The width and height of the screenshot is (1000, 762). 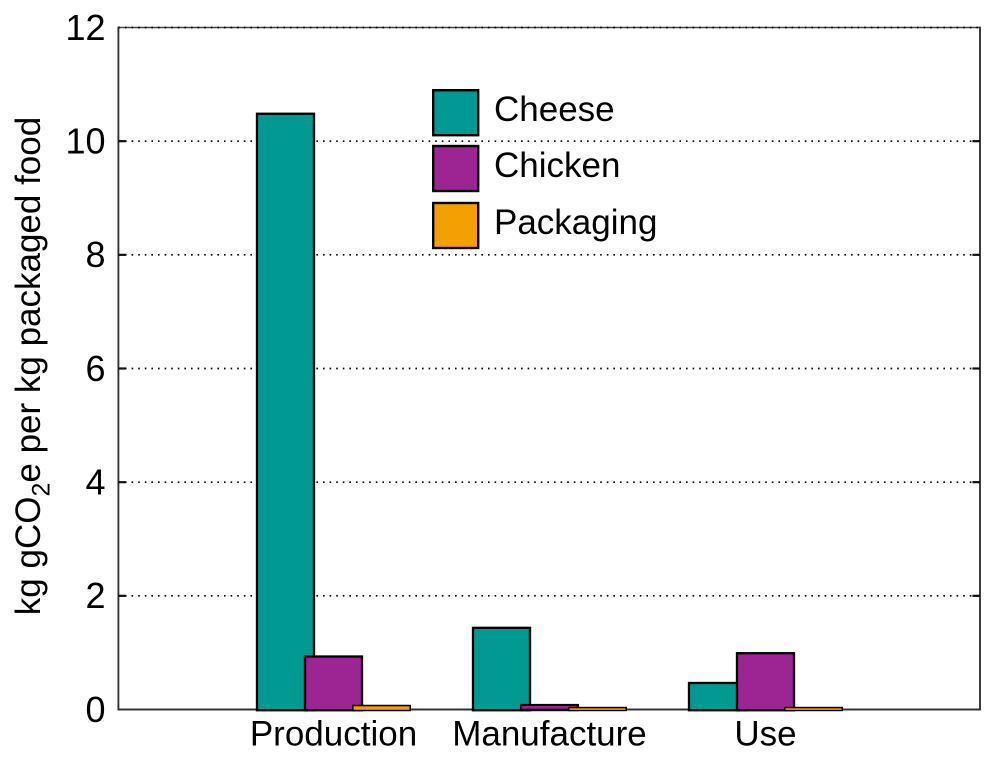 I want to click on svg-text: 4, so click(x=95, y=482).